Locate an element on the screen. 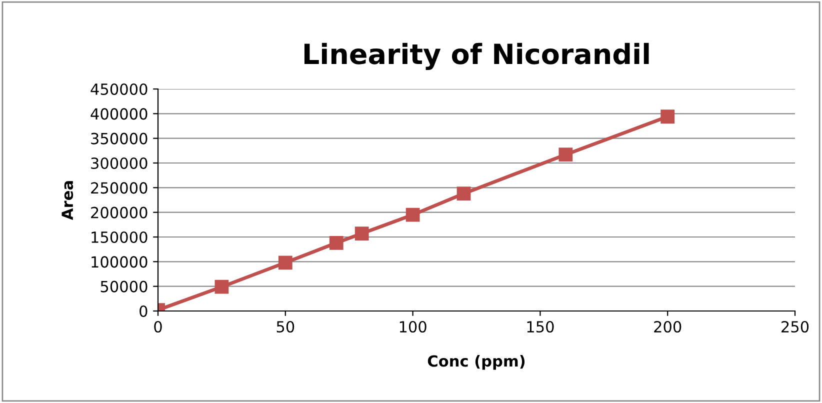 This screenshot has height=403, width=822. chart-title: Linearity of Nicorandil is located at coordinates (476, 56).